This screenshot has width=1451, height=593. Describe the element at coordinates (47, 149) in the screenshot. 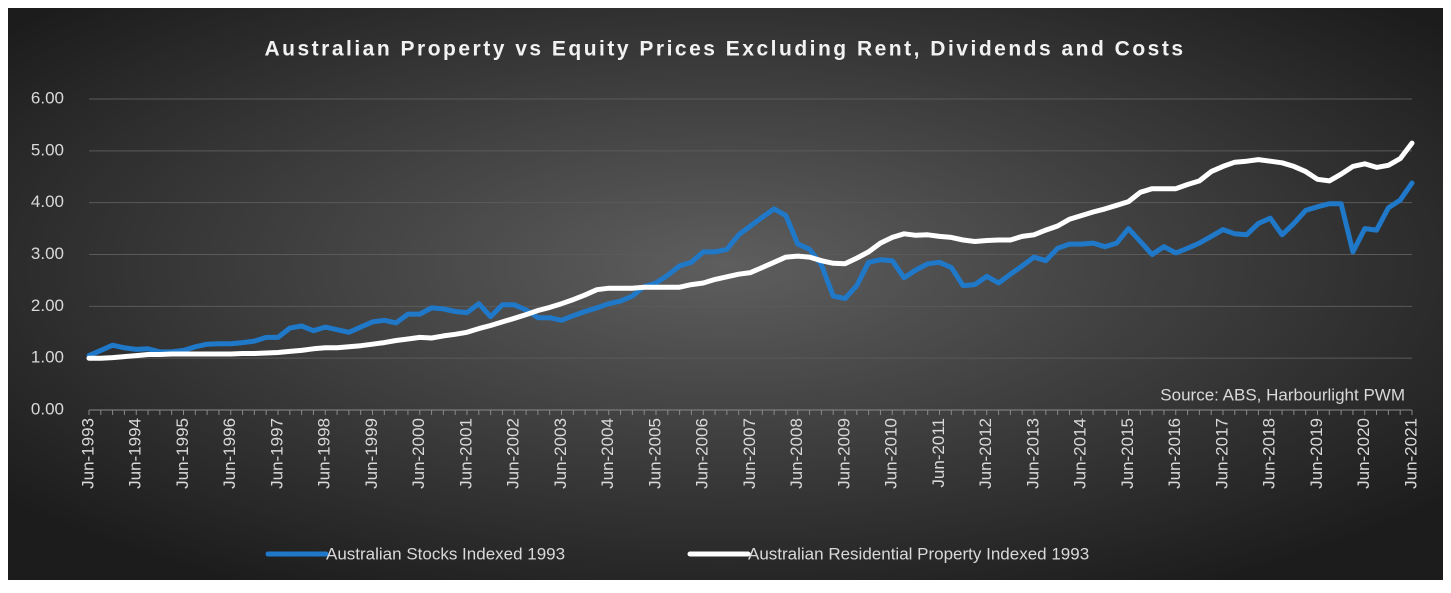

I see `y-tick-label: 5.00` at that location.